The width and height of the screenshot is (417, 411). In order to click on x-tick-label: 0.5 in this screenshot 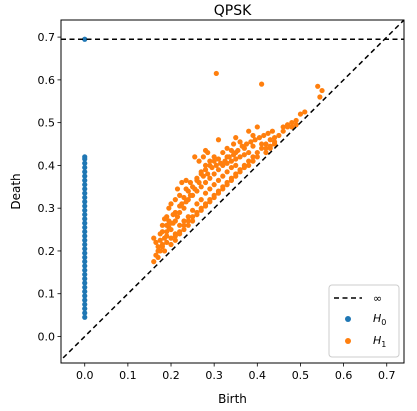, I will do `click(301, 375)`.